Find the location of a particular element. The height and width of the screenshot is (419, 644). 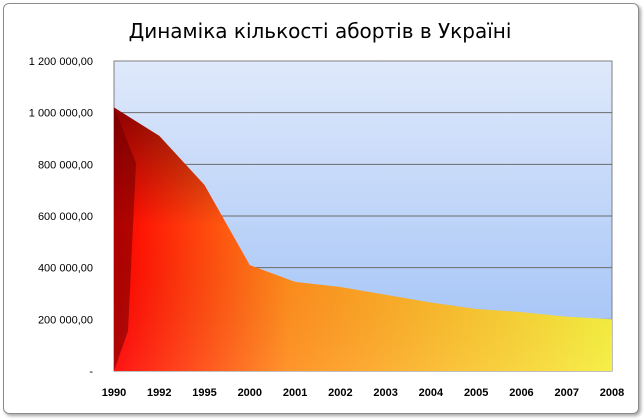

y-tick-label: 600 000,00 is located at coordinates (65, 217).